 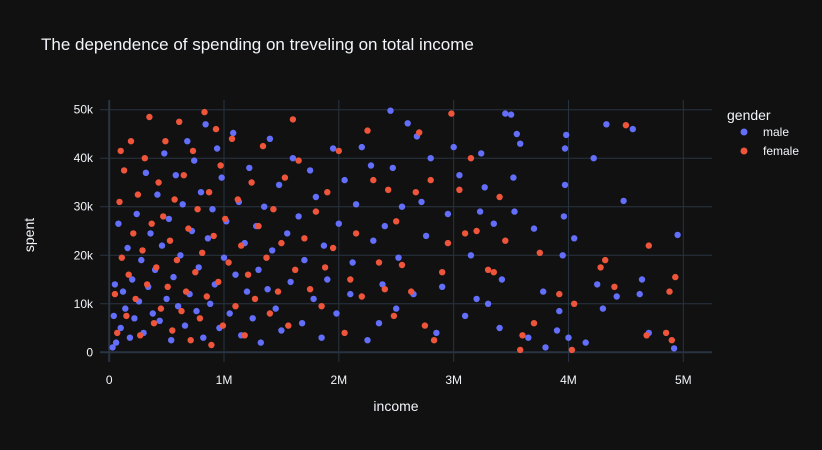 I want to click on legend: gender male female, so click(x=763, y=132).